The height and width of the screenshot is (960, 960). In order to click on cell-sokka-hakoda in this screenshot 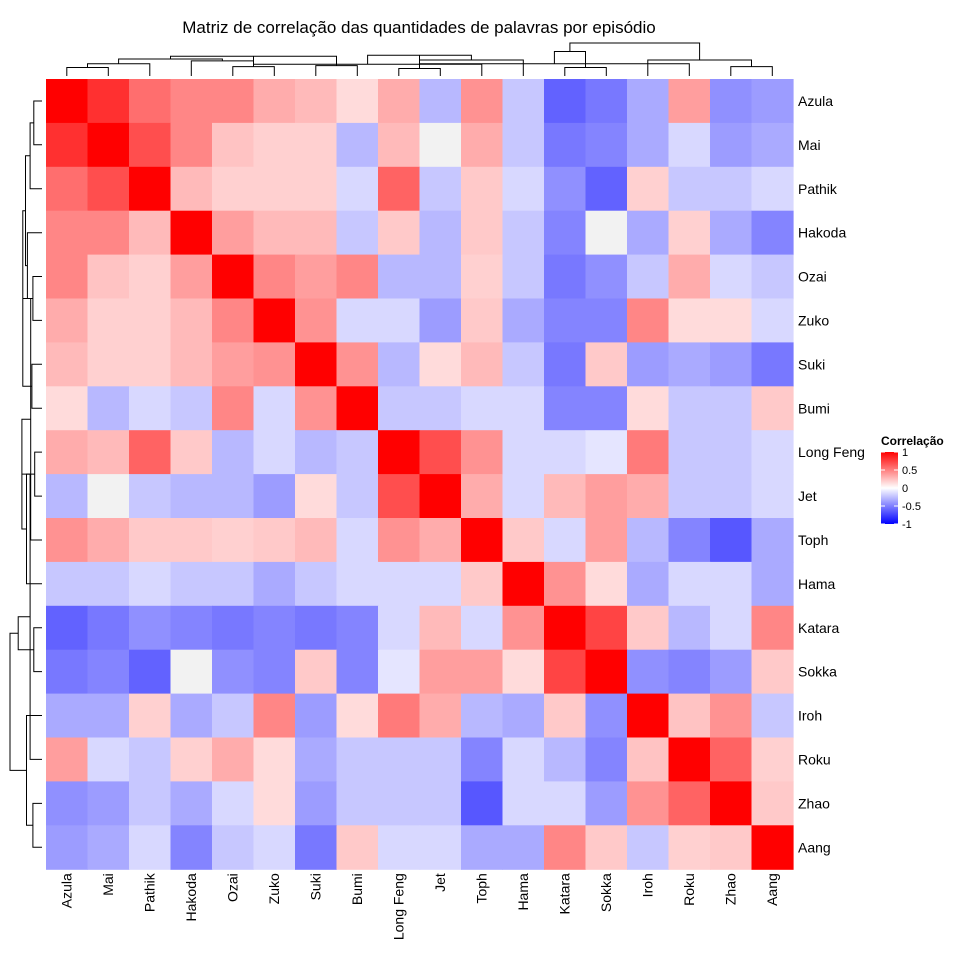, I will do `click(191, 672)`.